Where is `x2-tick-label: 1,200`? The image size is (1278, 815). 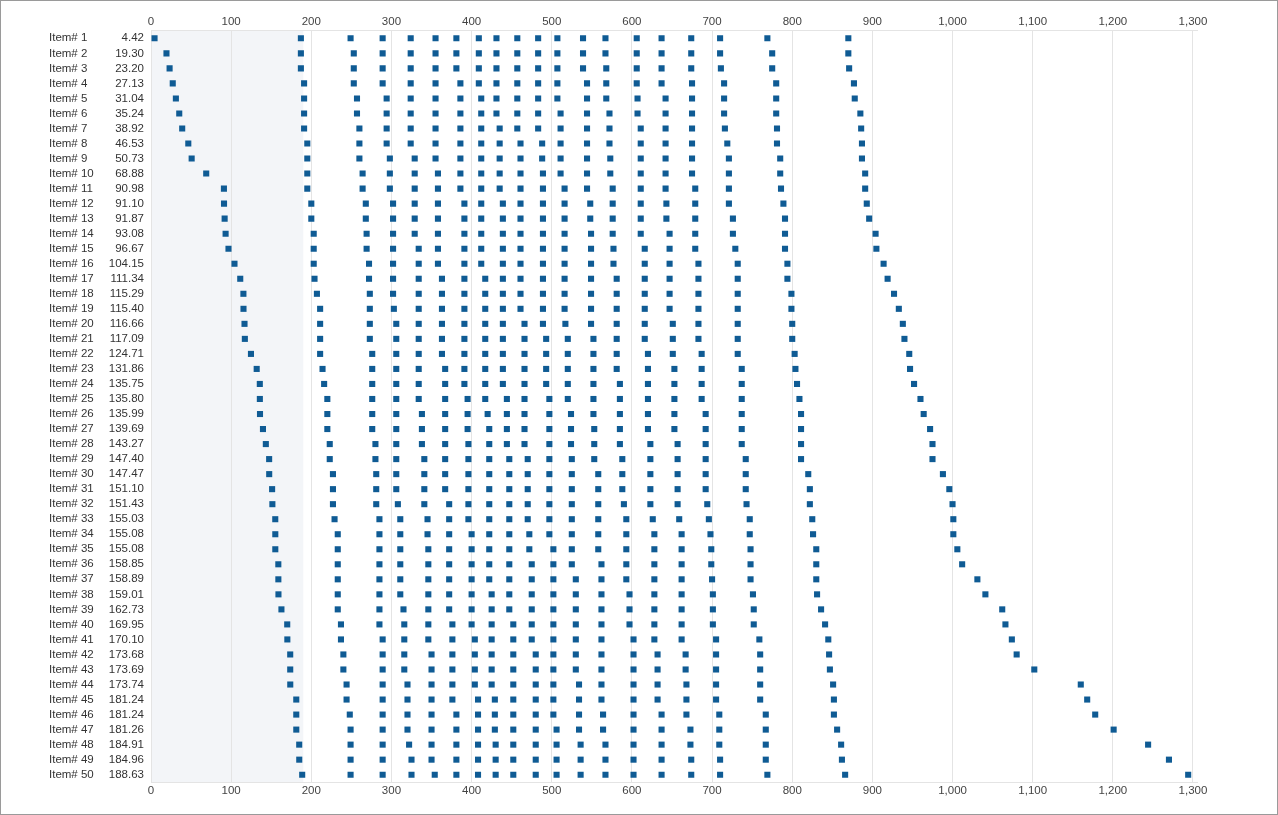
x2-tick-label: 1,200 is located at coordinates (1113, 21).